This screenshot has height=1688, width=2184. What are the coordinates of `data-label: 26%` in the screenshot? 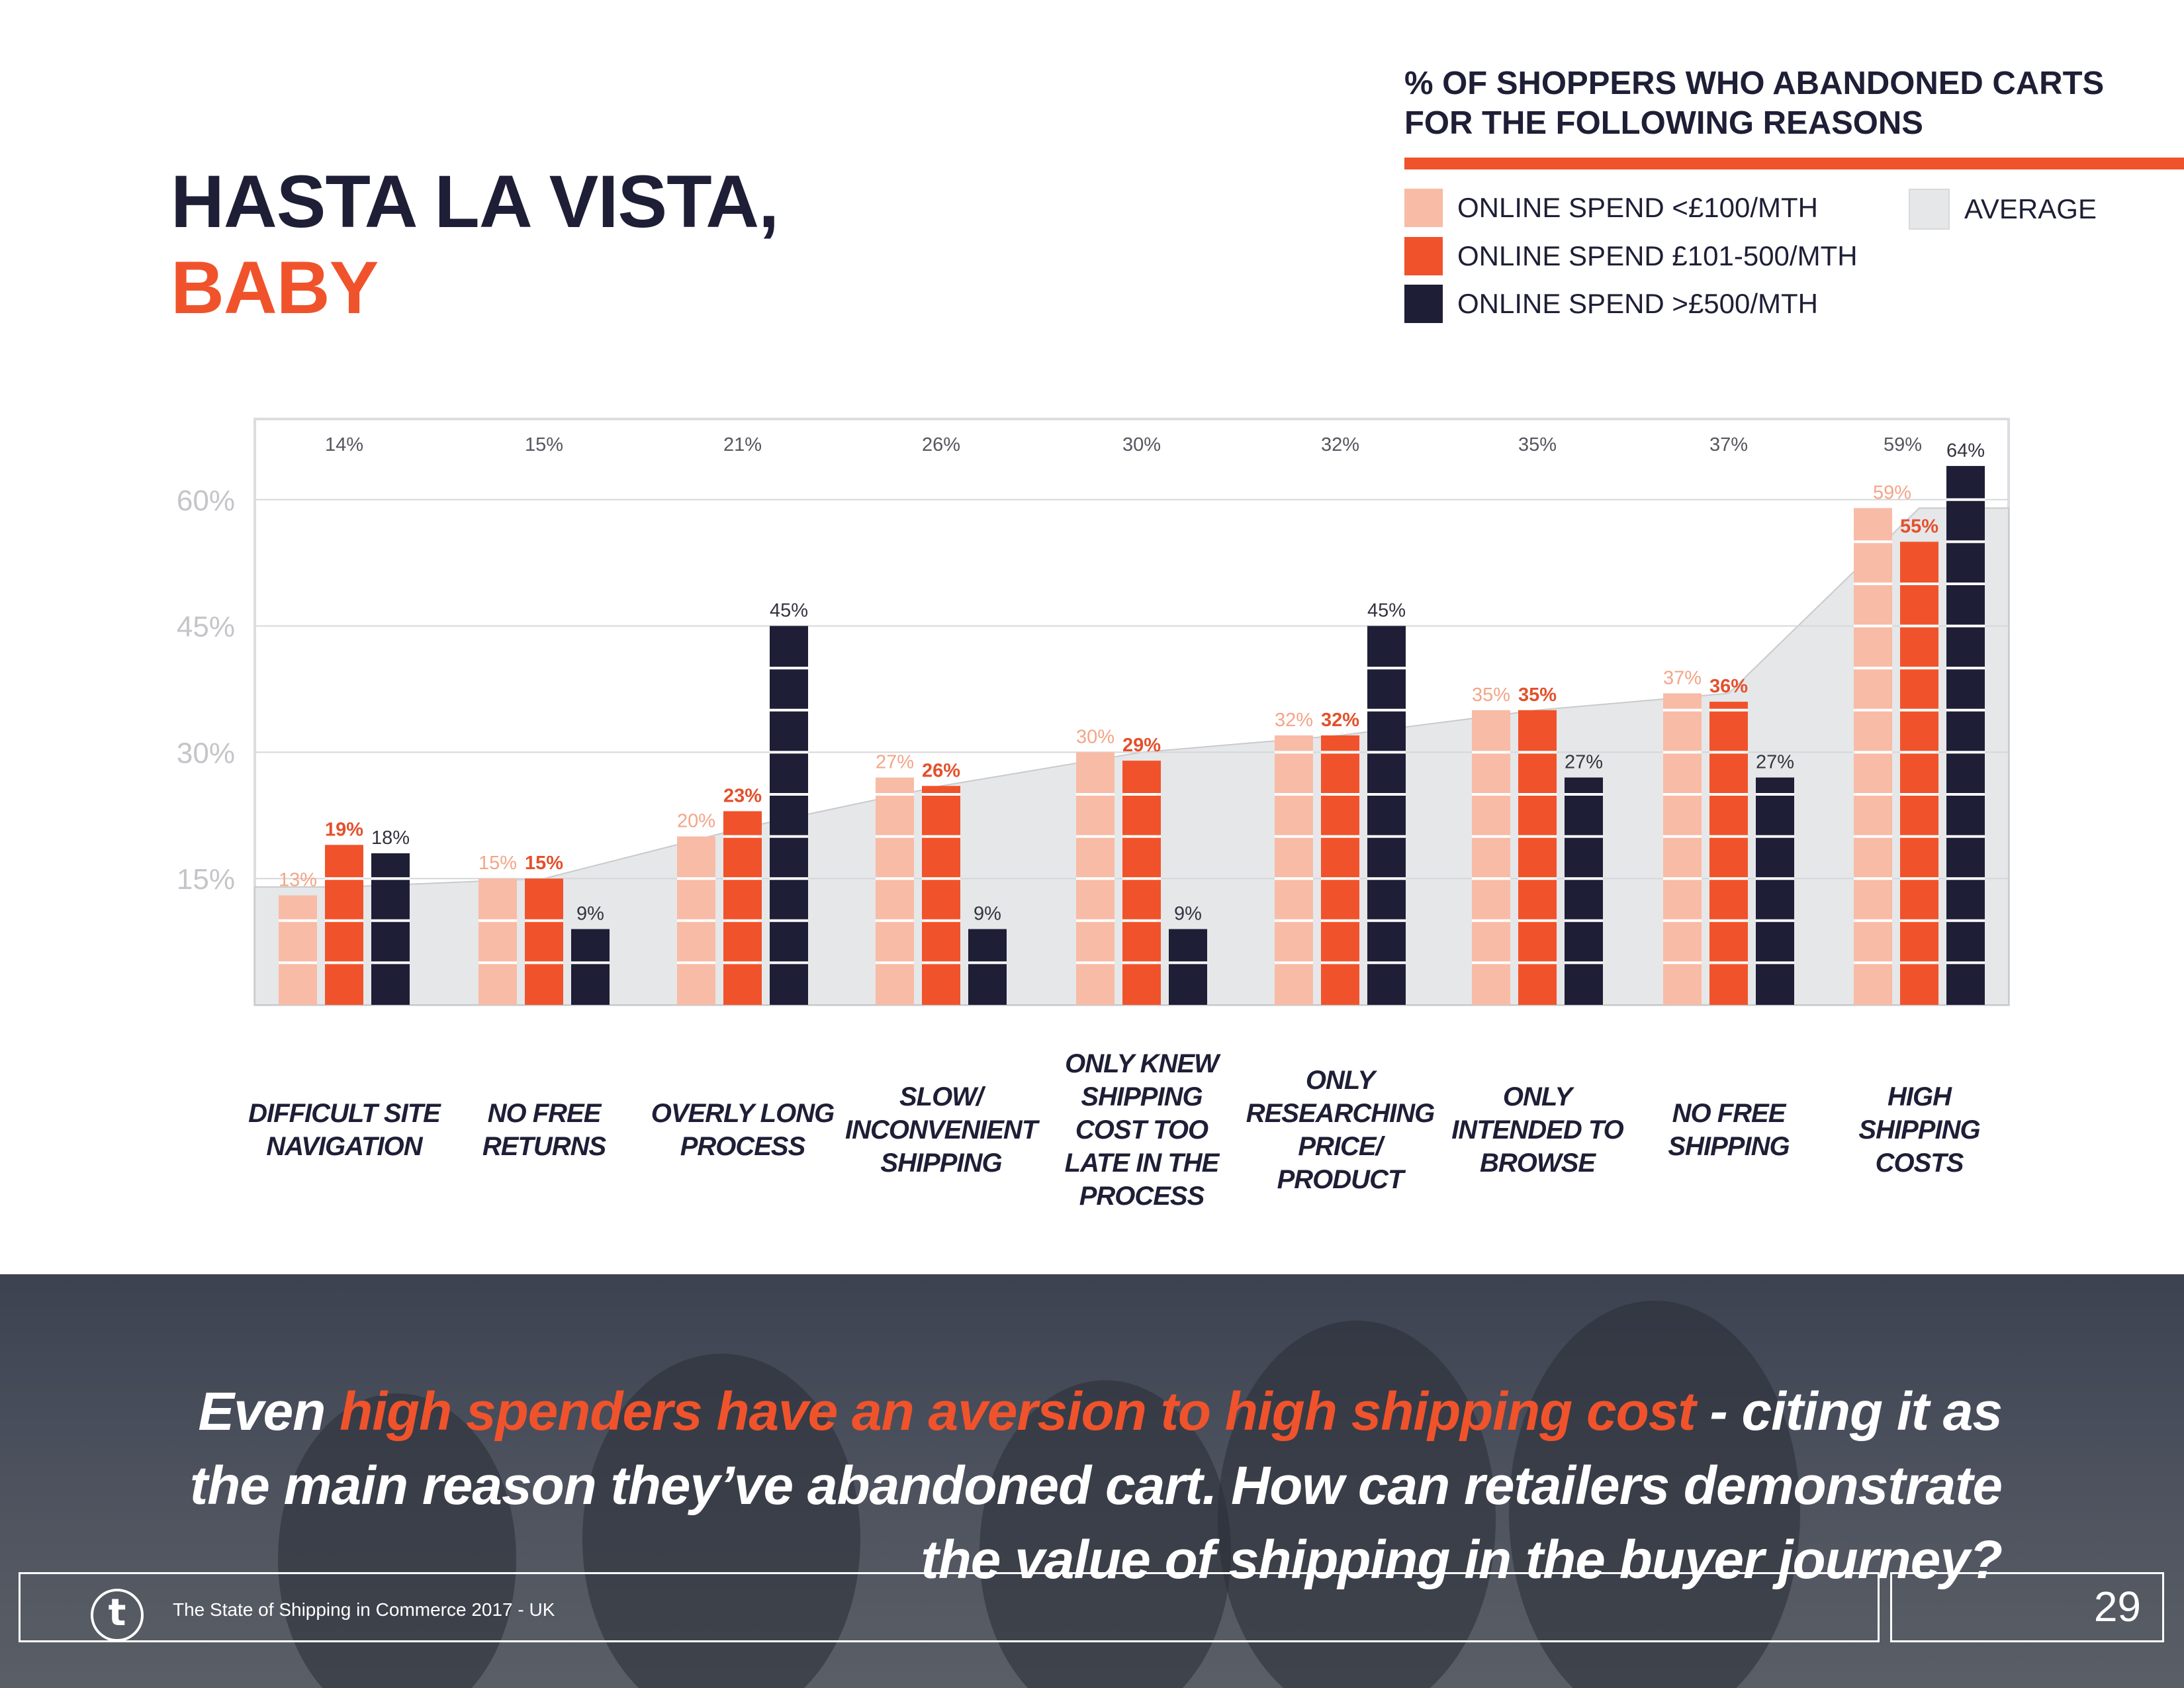 It's located at (941, 770).